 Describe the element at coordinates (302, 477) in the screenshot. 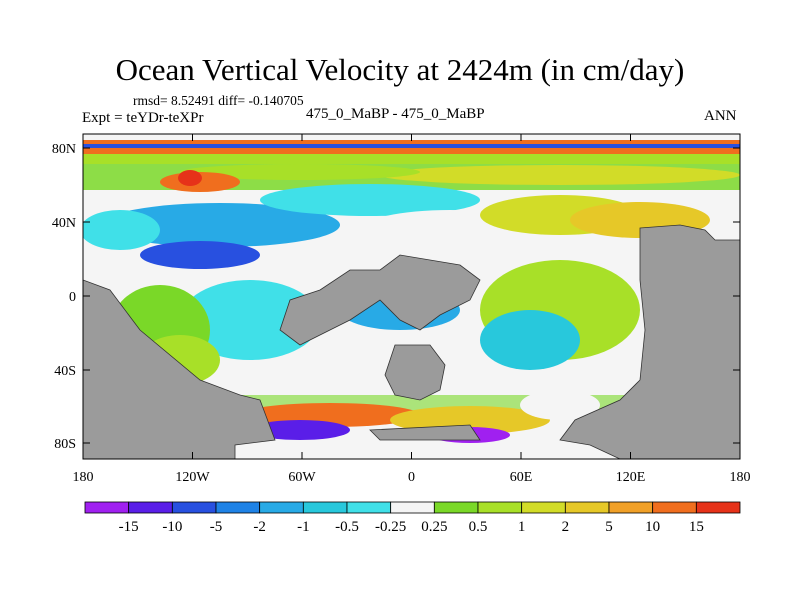

I see `x-tick-label: 60W` at that location.